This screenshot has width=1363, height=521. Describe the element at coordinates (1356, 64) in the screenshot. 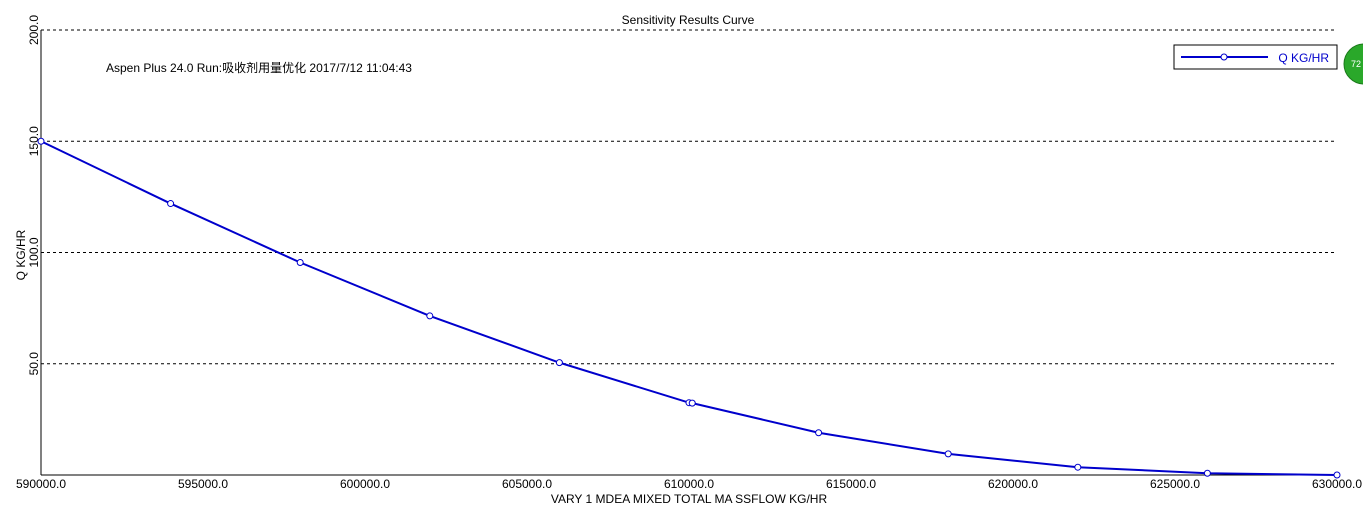

I see `status-badge-text: 72` at that location.